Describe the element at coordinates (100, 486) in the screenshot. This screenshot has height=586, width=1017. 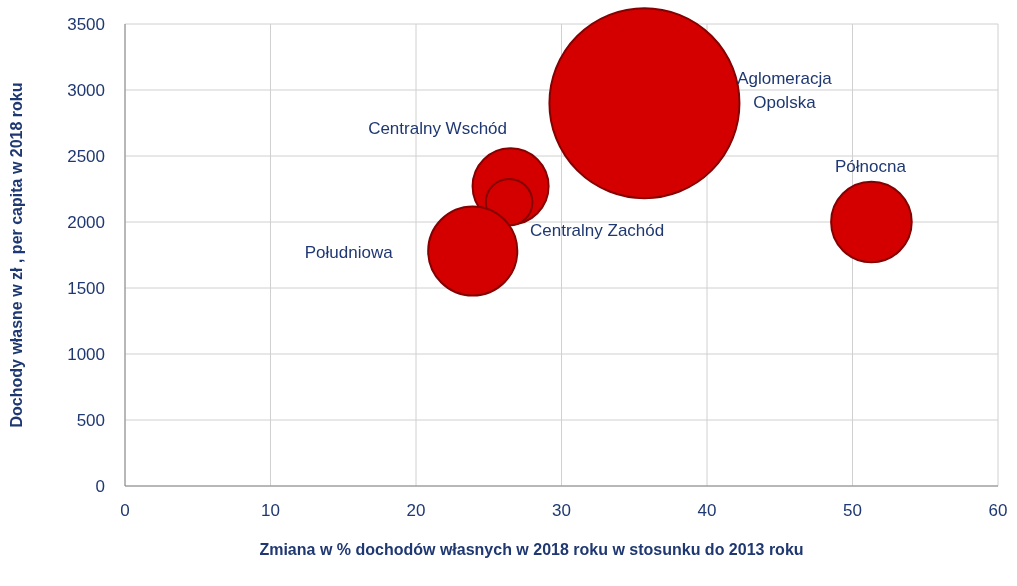
I see `y-tick-label: 0` at that location.